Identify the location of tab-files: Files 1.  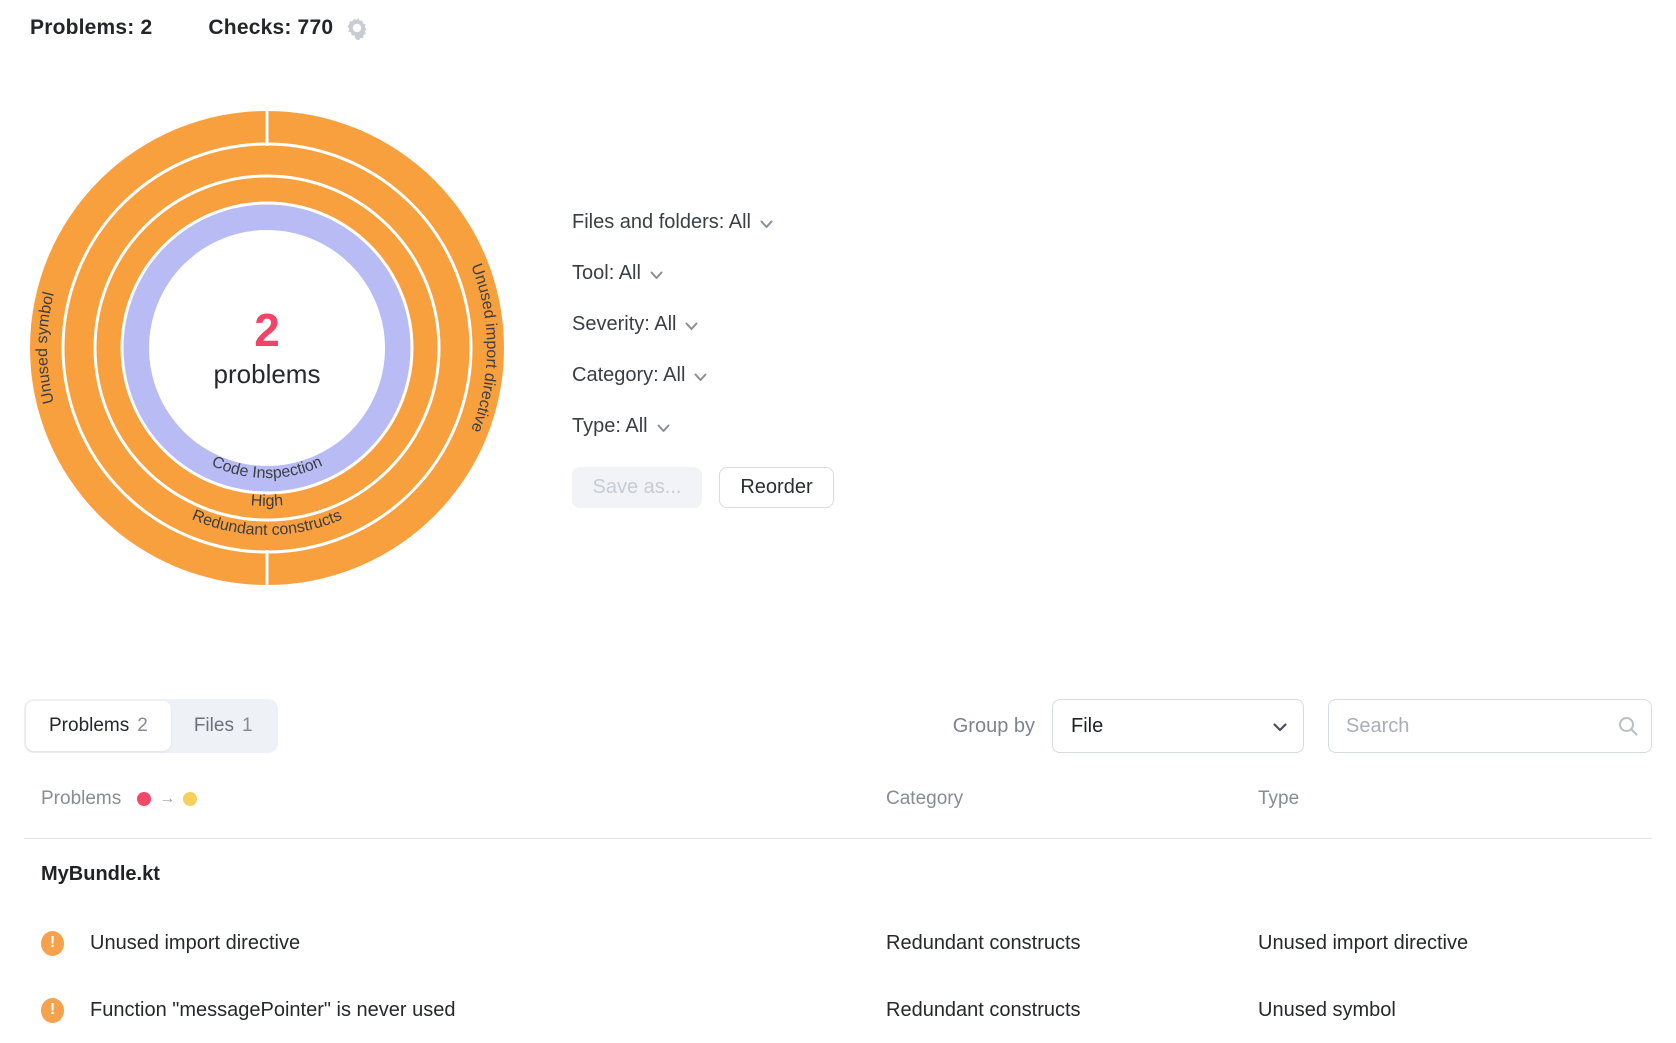
(223, 725).